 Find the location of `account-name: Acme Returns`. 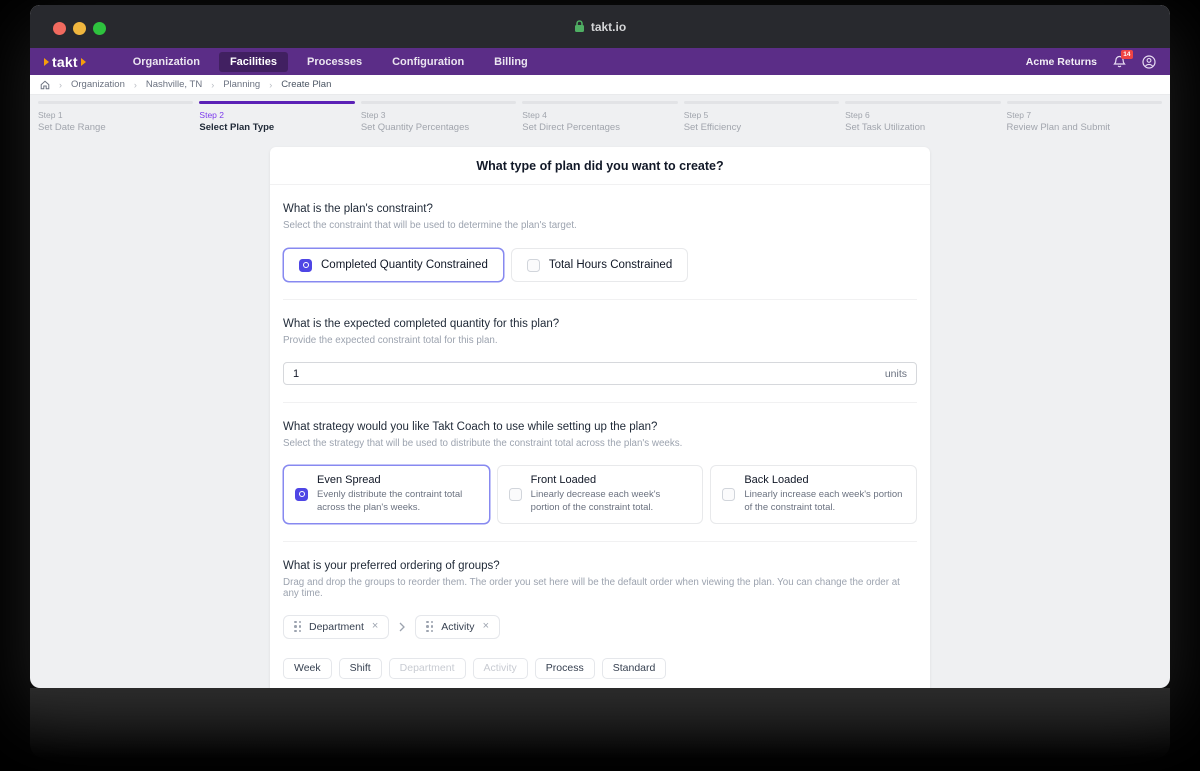

account-name: Acme Returns is located at coordinates (1061, 61).